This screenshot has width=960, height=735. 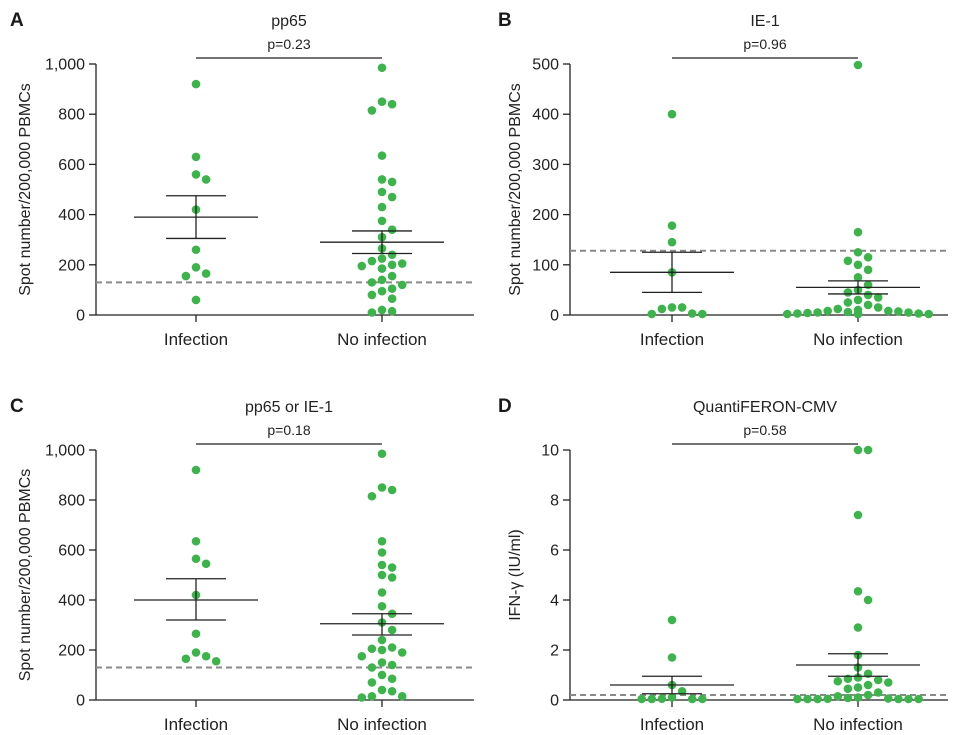 I want to click on panel-letter: B, so click(x=505, y=20).